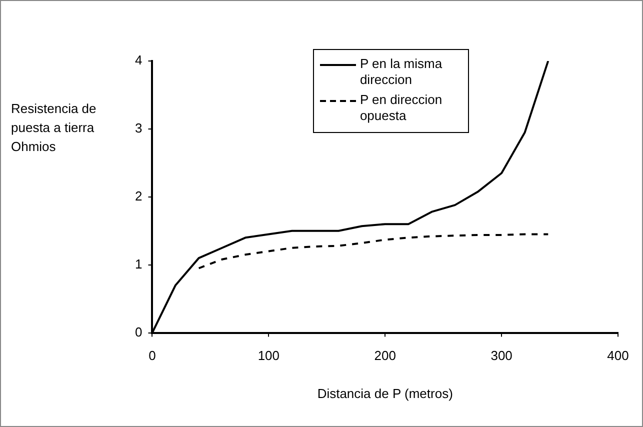  Describe the element at coordinates (402, 108) in the screenshot. I see `legend-label: P en direccion opuesta` at that location.